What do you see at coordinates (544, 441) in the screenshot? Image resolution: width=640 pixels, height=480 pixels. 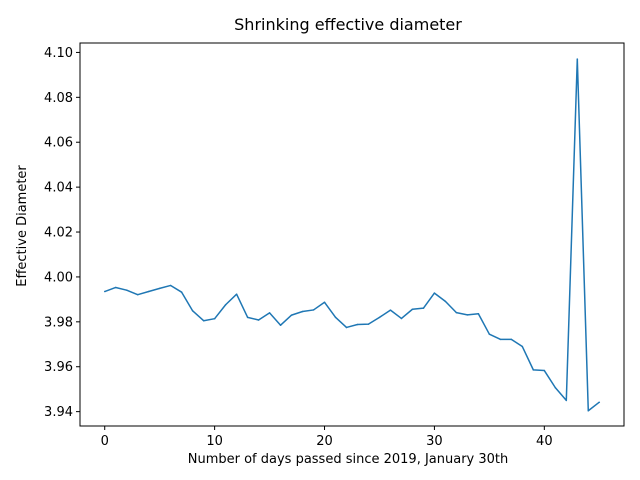 I see `x-tick-label: 40` at bounding box center [544, 441].